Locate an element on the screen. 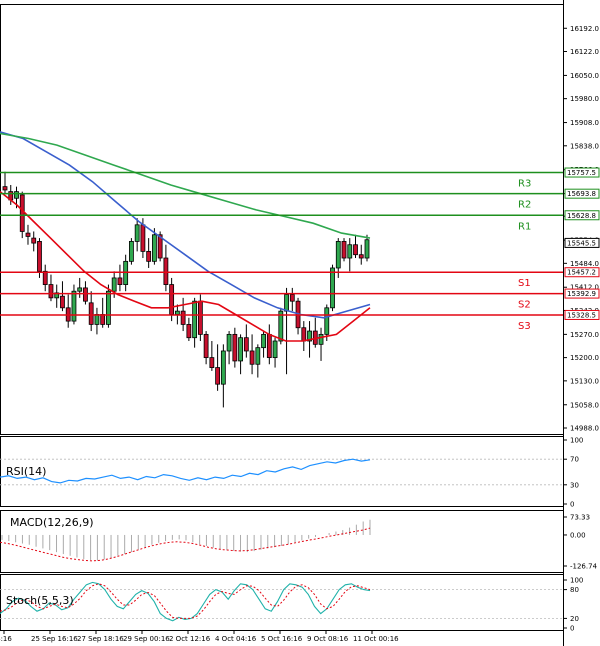 This screenshot has width=600, height=646. level-name-r3: R3 is located at coordinates (524, 184).